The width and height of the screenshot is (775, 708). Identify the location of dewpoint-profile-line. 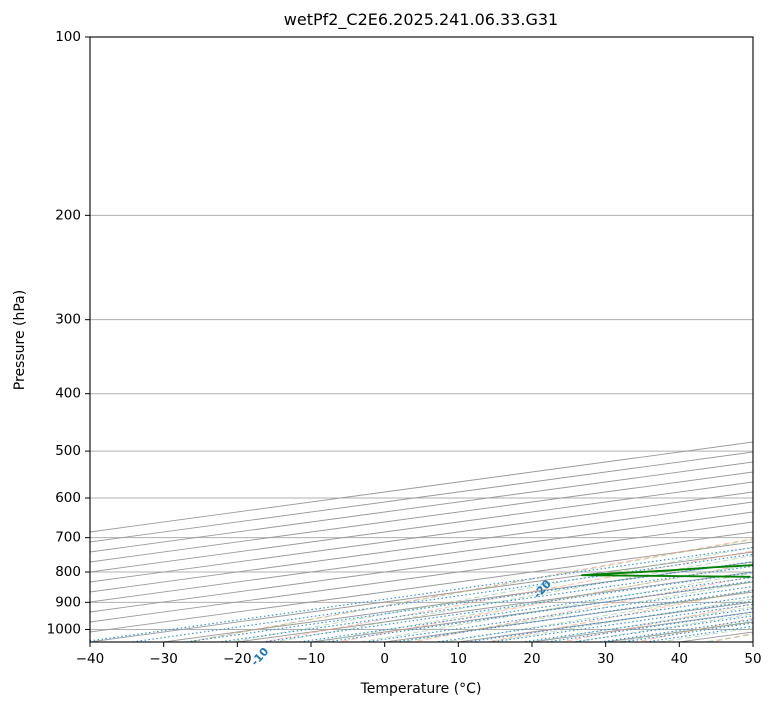
(666, 571).